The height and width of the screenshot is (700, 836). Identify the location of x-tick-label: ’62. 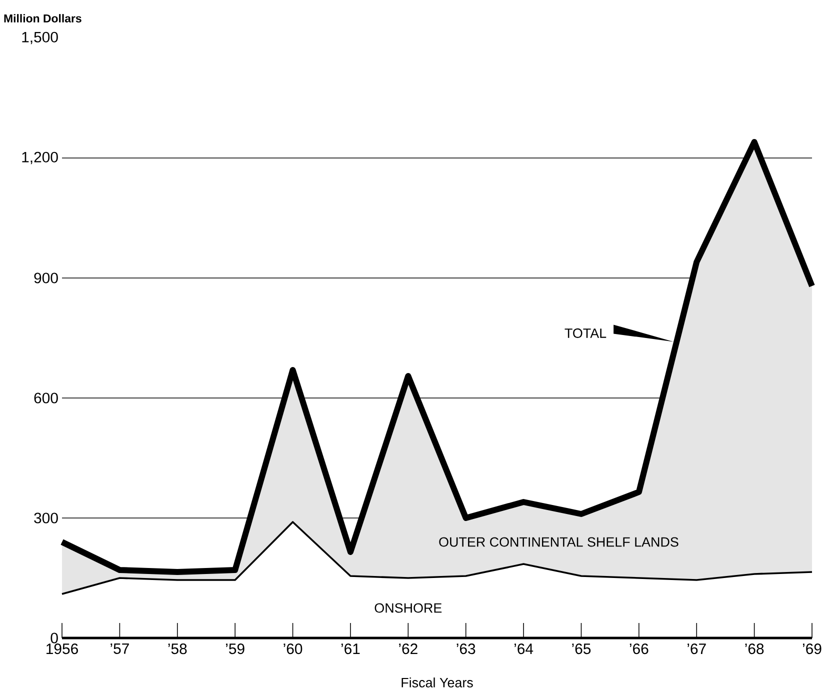
(408, 649).